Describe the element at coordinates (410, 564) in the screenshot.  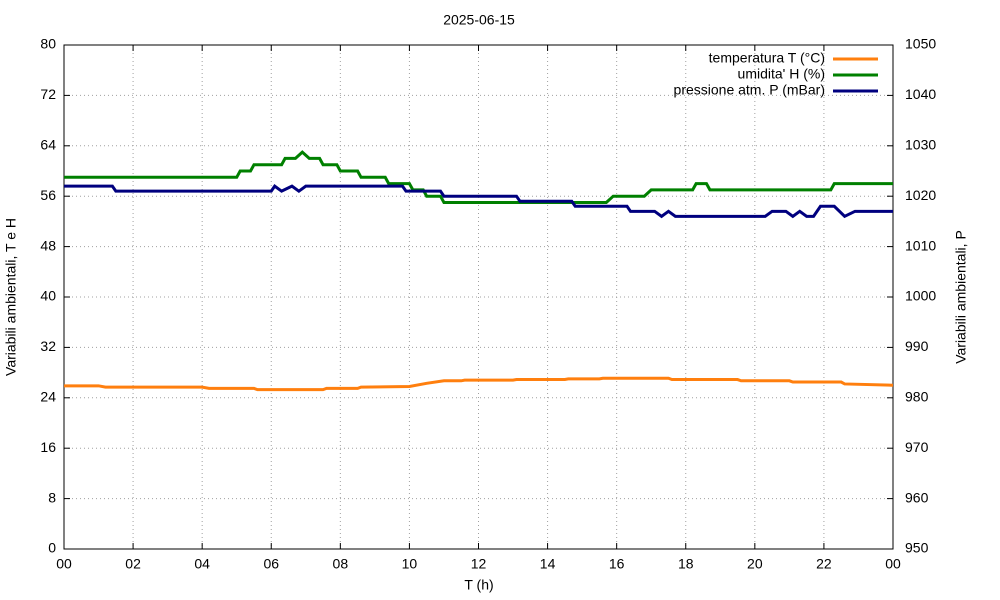
I see `x-tick-label: 10` at that location.